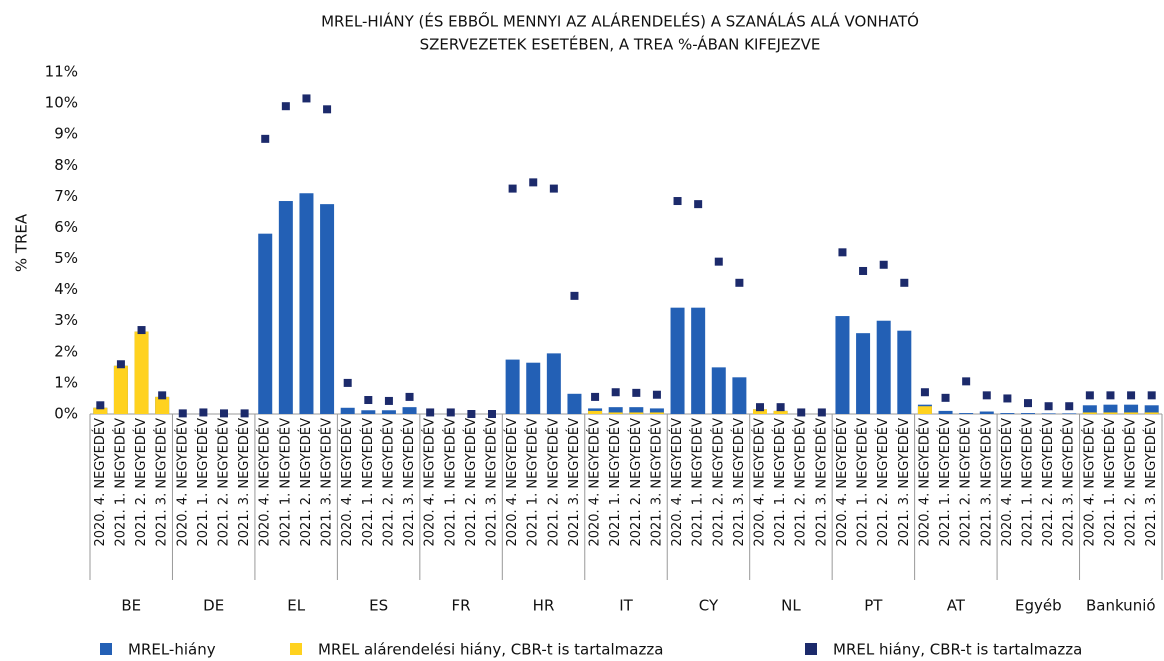 This screenshot has height=661, width=1164. What do you see at coordinates (61, 103) in the screenshot?
I see `y-tick-label: 10%` at bounding box center [61, 103].